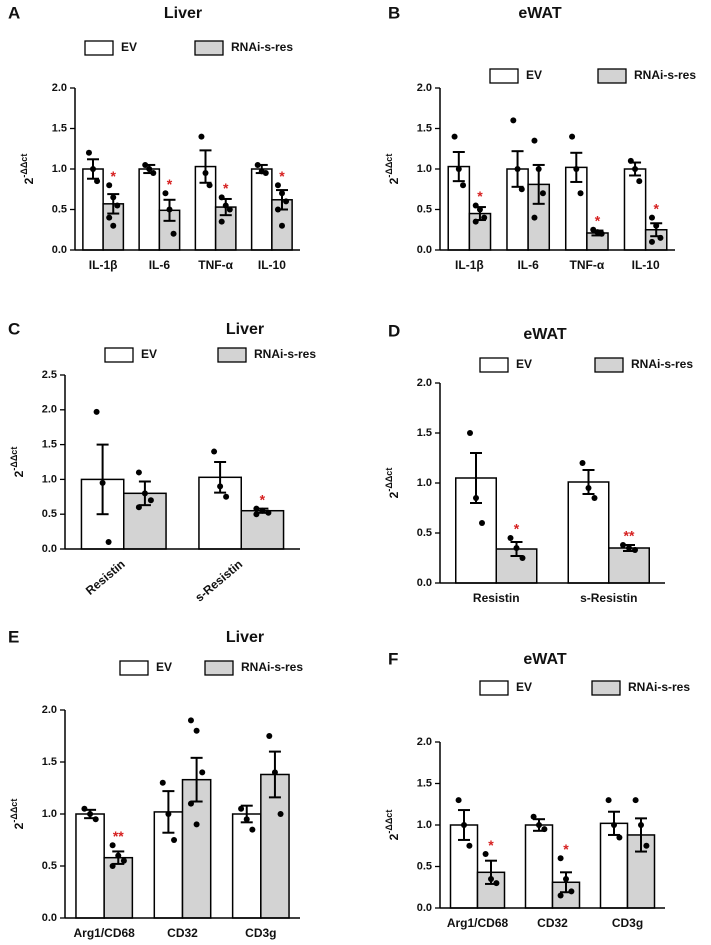 Image resolution: width=711 pixels, height=945 pixels. What do you see at coordinates (49, 410) in the screenshot?
I see `y-tick-label: 2.0` at bounding box center [49, 410].